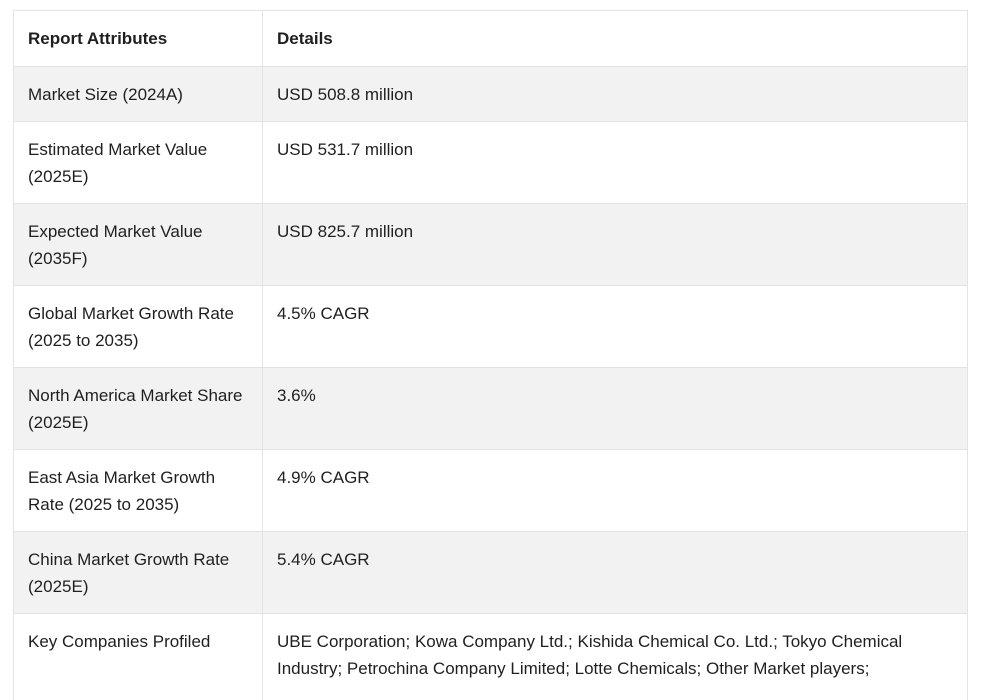 This screenshot has width=982, height=700. Describe the element at coordinates (138, 572) in the screenshot. I see `attribute-cell: China Market Growth Rate (2025E)` at that location.